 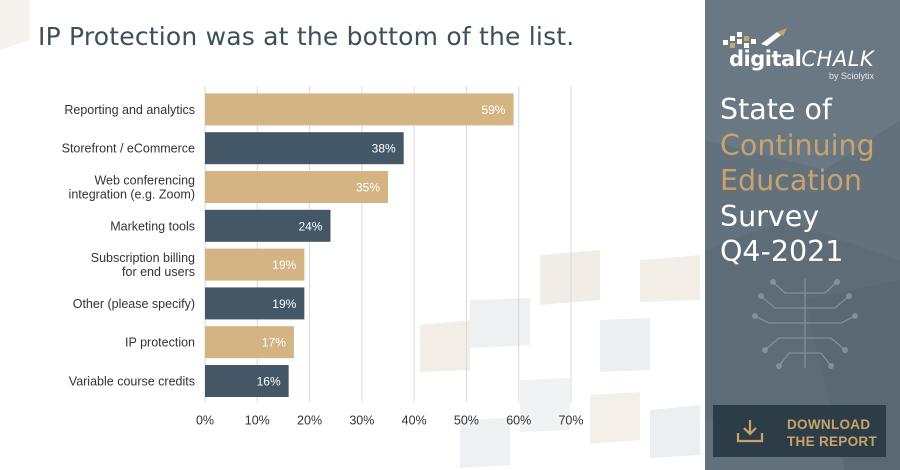 I want to click on x-tick-label: 30%, so click(x=361, y=420).